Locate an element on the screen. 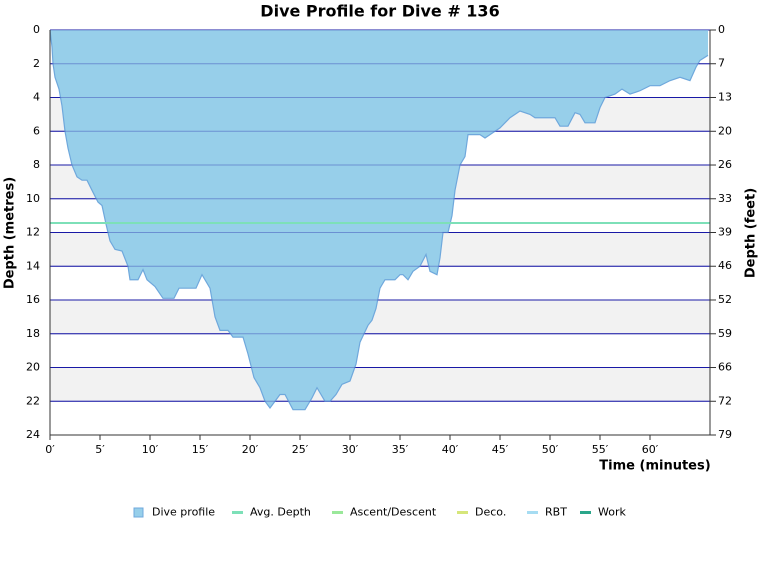 The image size is (760, 580). y2-tick-label: 33 is located at coordinates (725, 198).